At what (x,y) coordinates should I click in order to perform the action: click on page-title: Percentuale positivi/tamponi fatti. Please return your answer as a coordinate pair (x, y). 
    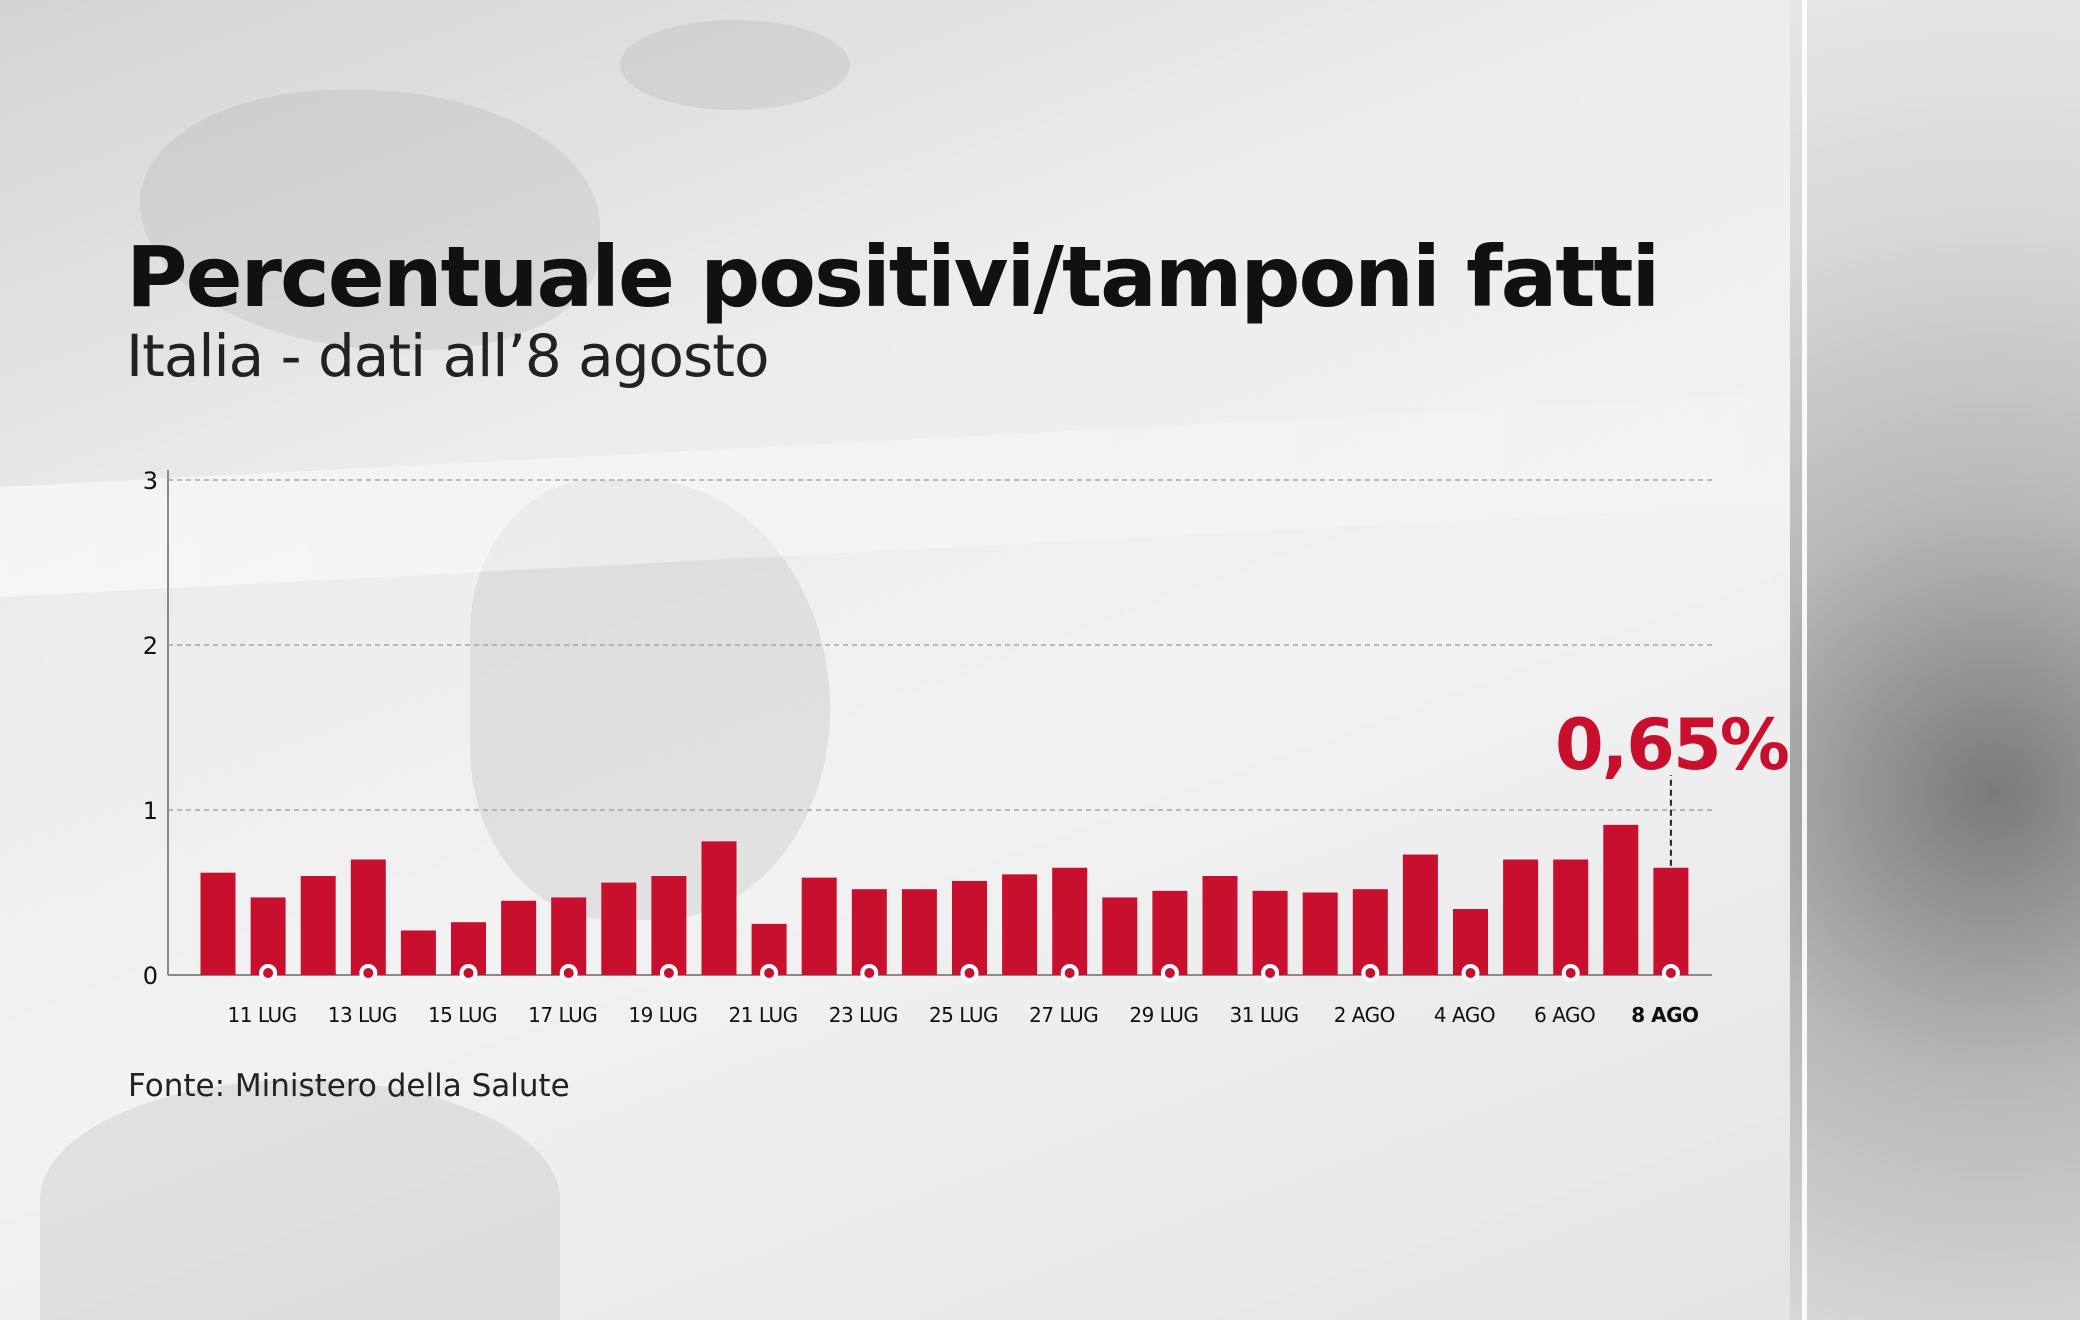
    Looking at the image, I should click on (893, 277).